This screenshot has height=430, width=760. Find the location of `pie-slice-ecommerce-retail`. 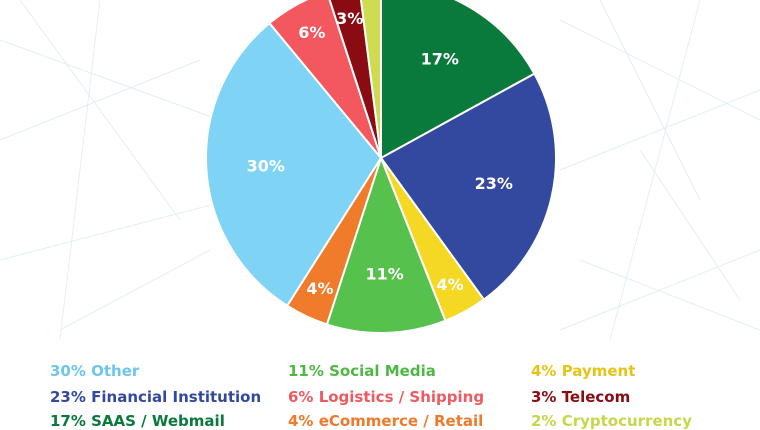

pie-slice-ecommerce-retail is located at coordinates (333, 241).